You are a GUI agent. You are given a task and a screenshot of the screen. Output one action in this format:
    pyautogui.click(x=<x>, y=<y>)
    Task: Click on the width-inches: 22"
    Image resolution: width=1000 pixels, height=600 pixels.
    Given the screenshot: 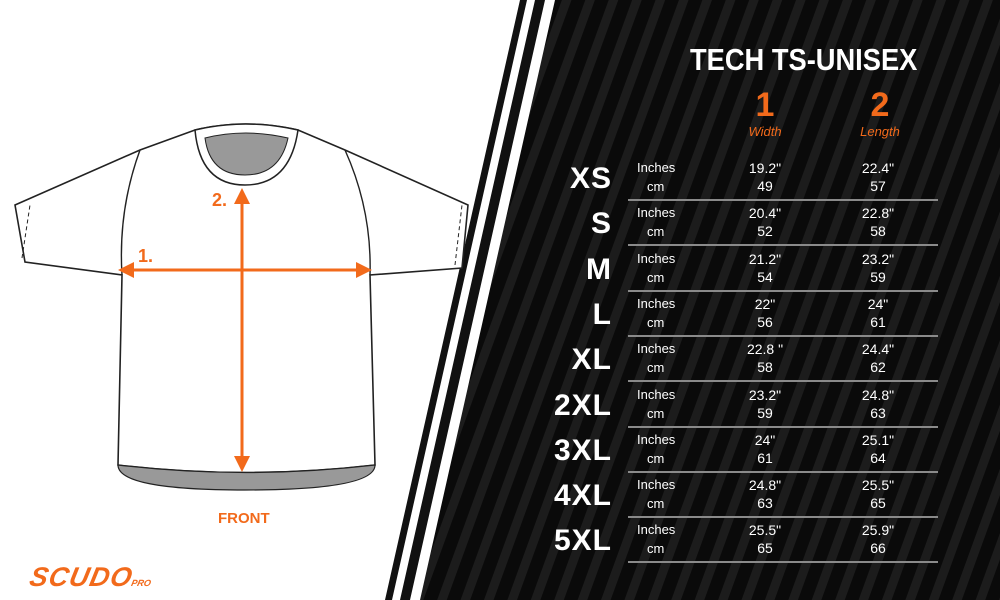 What is the action you would take?
    pyautogui.click(x=765, y=303)
    